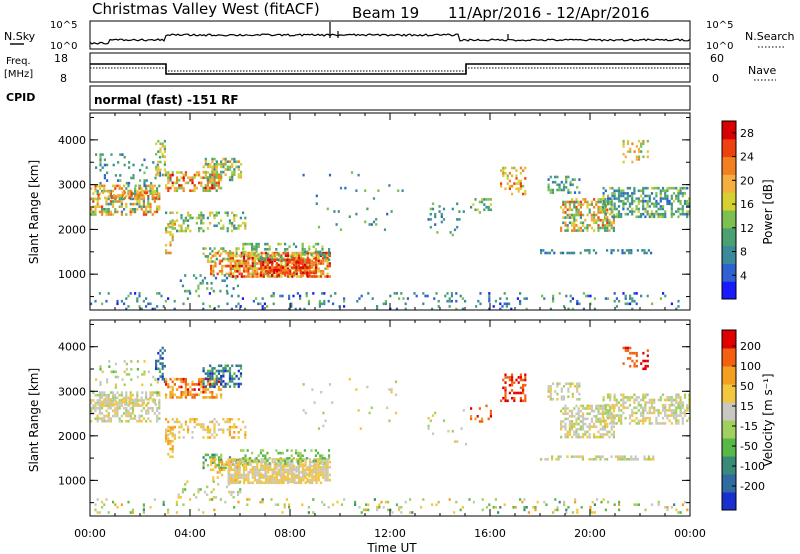 This screenshot has height=554, width=800. Describe the element at coordinates (90, 533) in the screenshot. I see `x-tick-label: 00:00` at that location.